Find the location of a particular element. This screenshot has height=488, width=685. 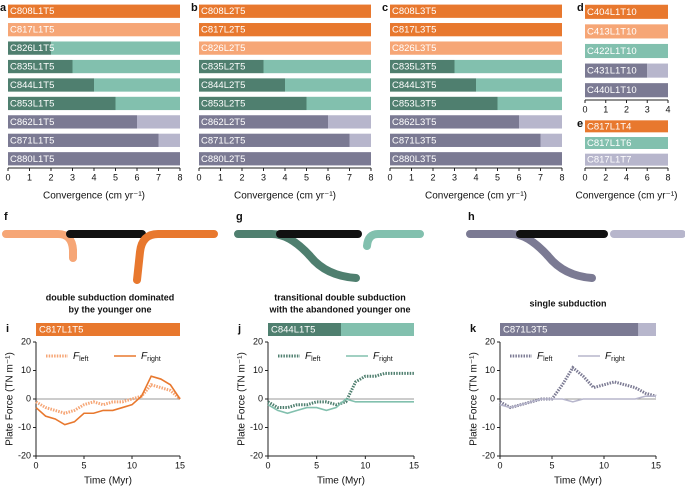

y-tick-label: 10 is located at coordinates (26, 370).